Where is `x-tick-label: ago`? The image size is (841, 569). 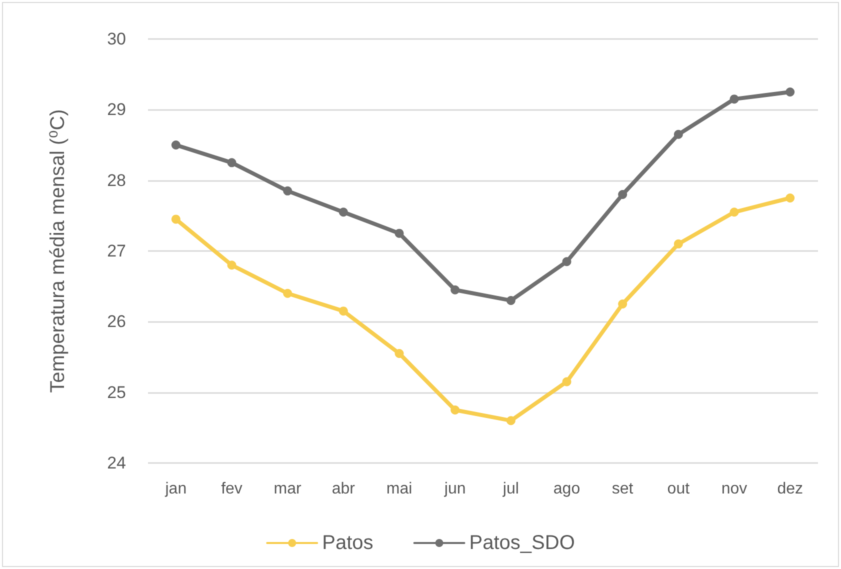 x-tick-label: ago is located at coordinates (566, 489).